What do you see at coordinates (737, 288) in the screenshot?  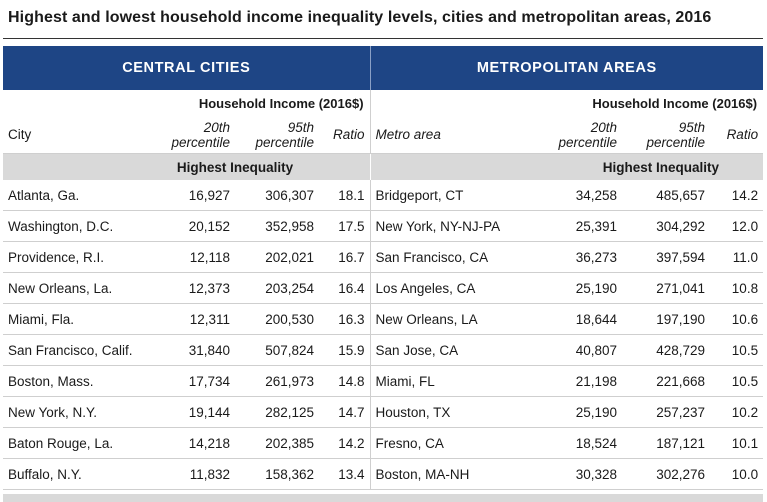 I see `metro-ratio-cell: 10.8` at bounding box center [737, 288].